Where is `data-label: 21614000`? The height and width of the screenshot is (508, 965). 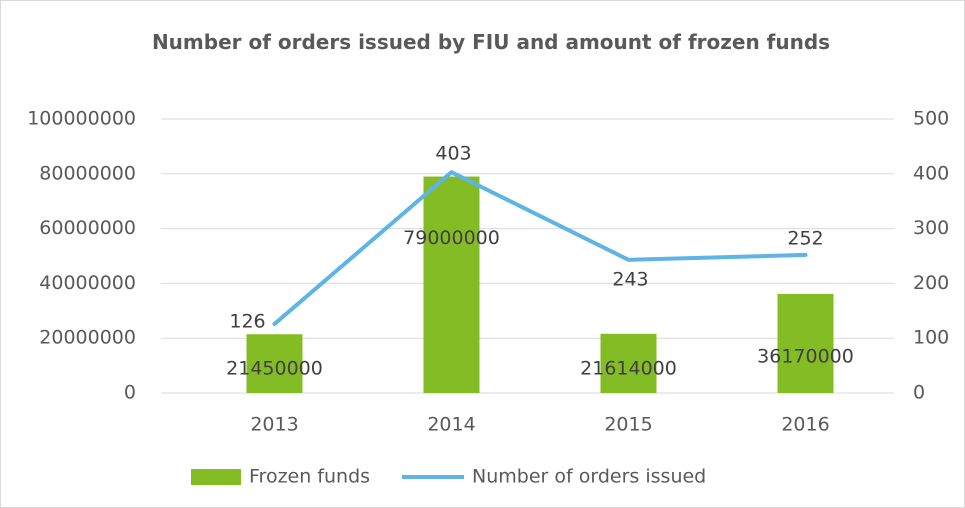
data-label: 21614000 is located at coordinates (628, 369).